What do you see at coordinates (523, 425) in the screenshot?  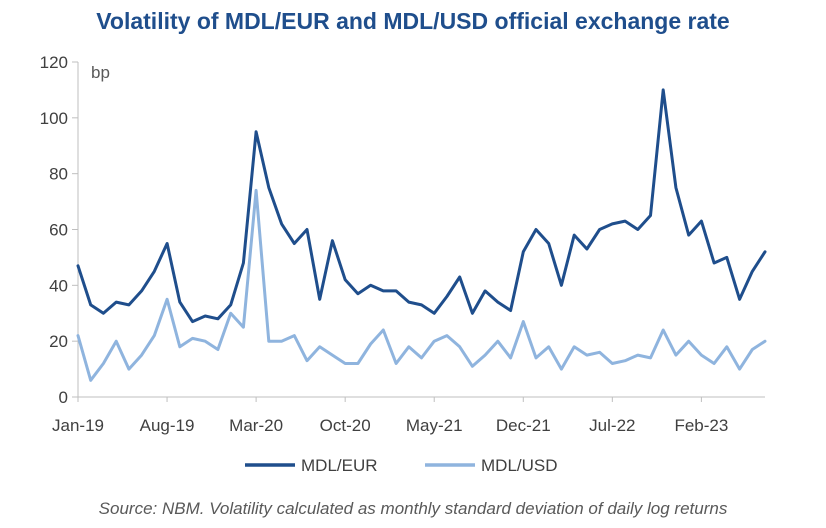 I see `x-tick-label: Dec-21` at bounding box center [523, 425].